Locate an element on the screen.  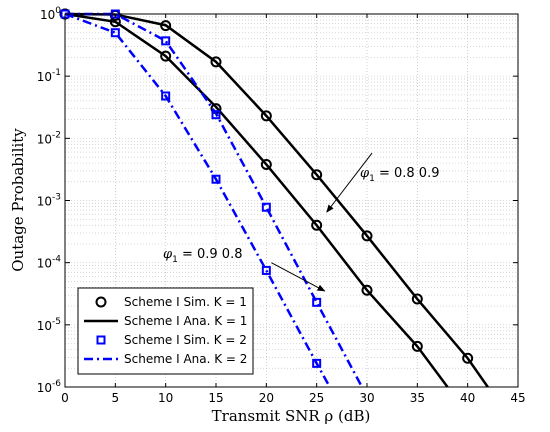
x-tick-label: 30 is located at coordinates (366, 398).